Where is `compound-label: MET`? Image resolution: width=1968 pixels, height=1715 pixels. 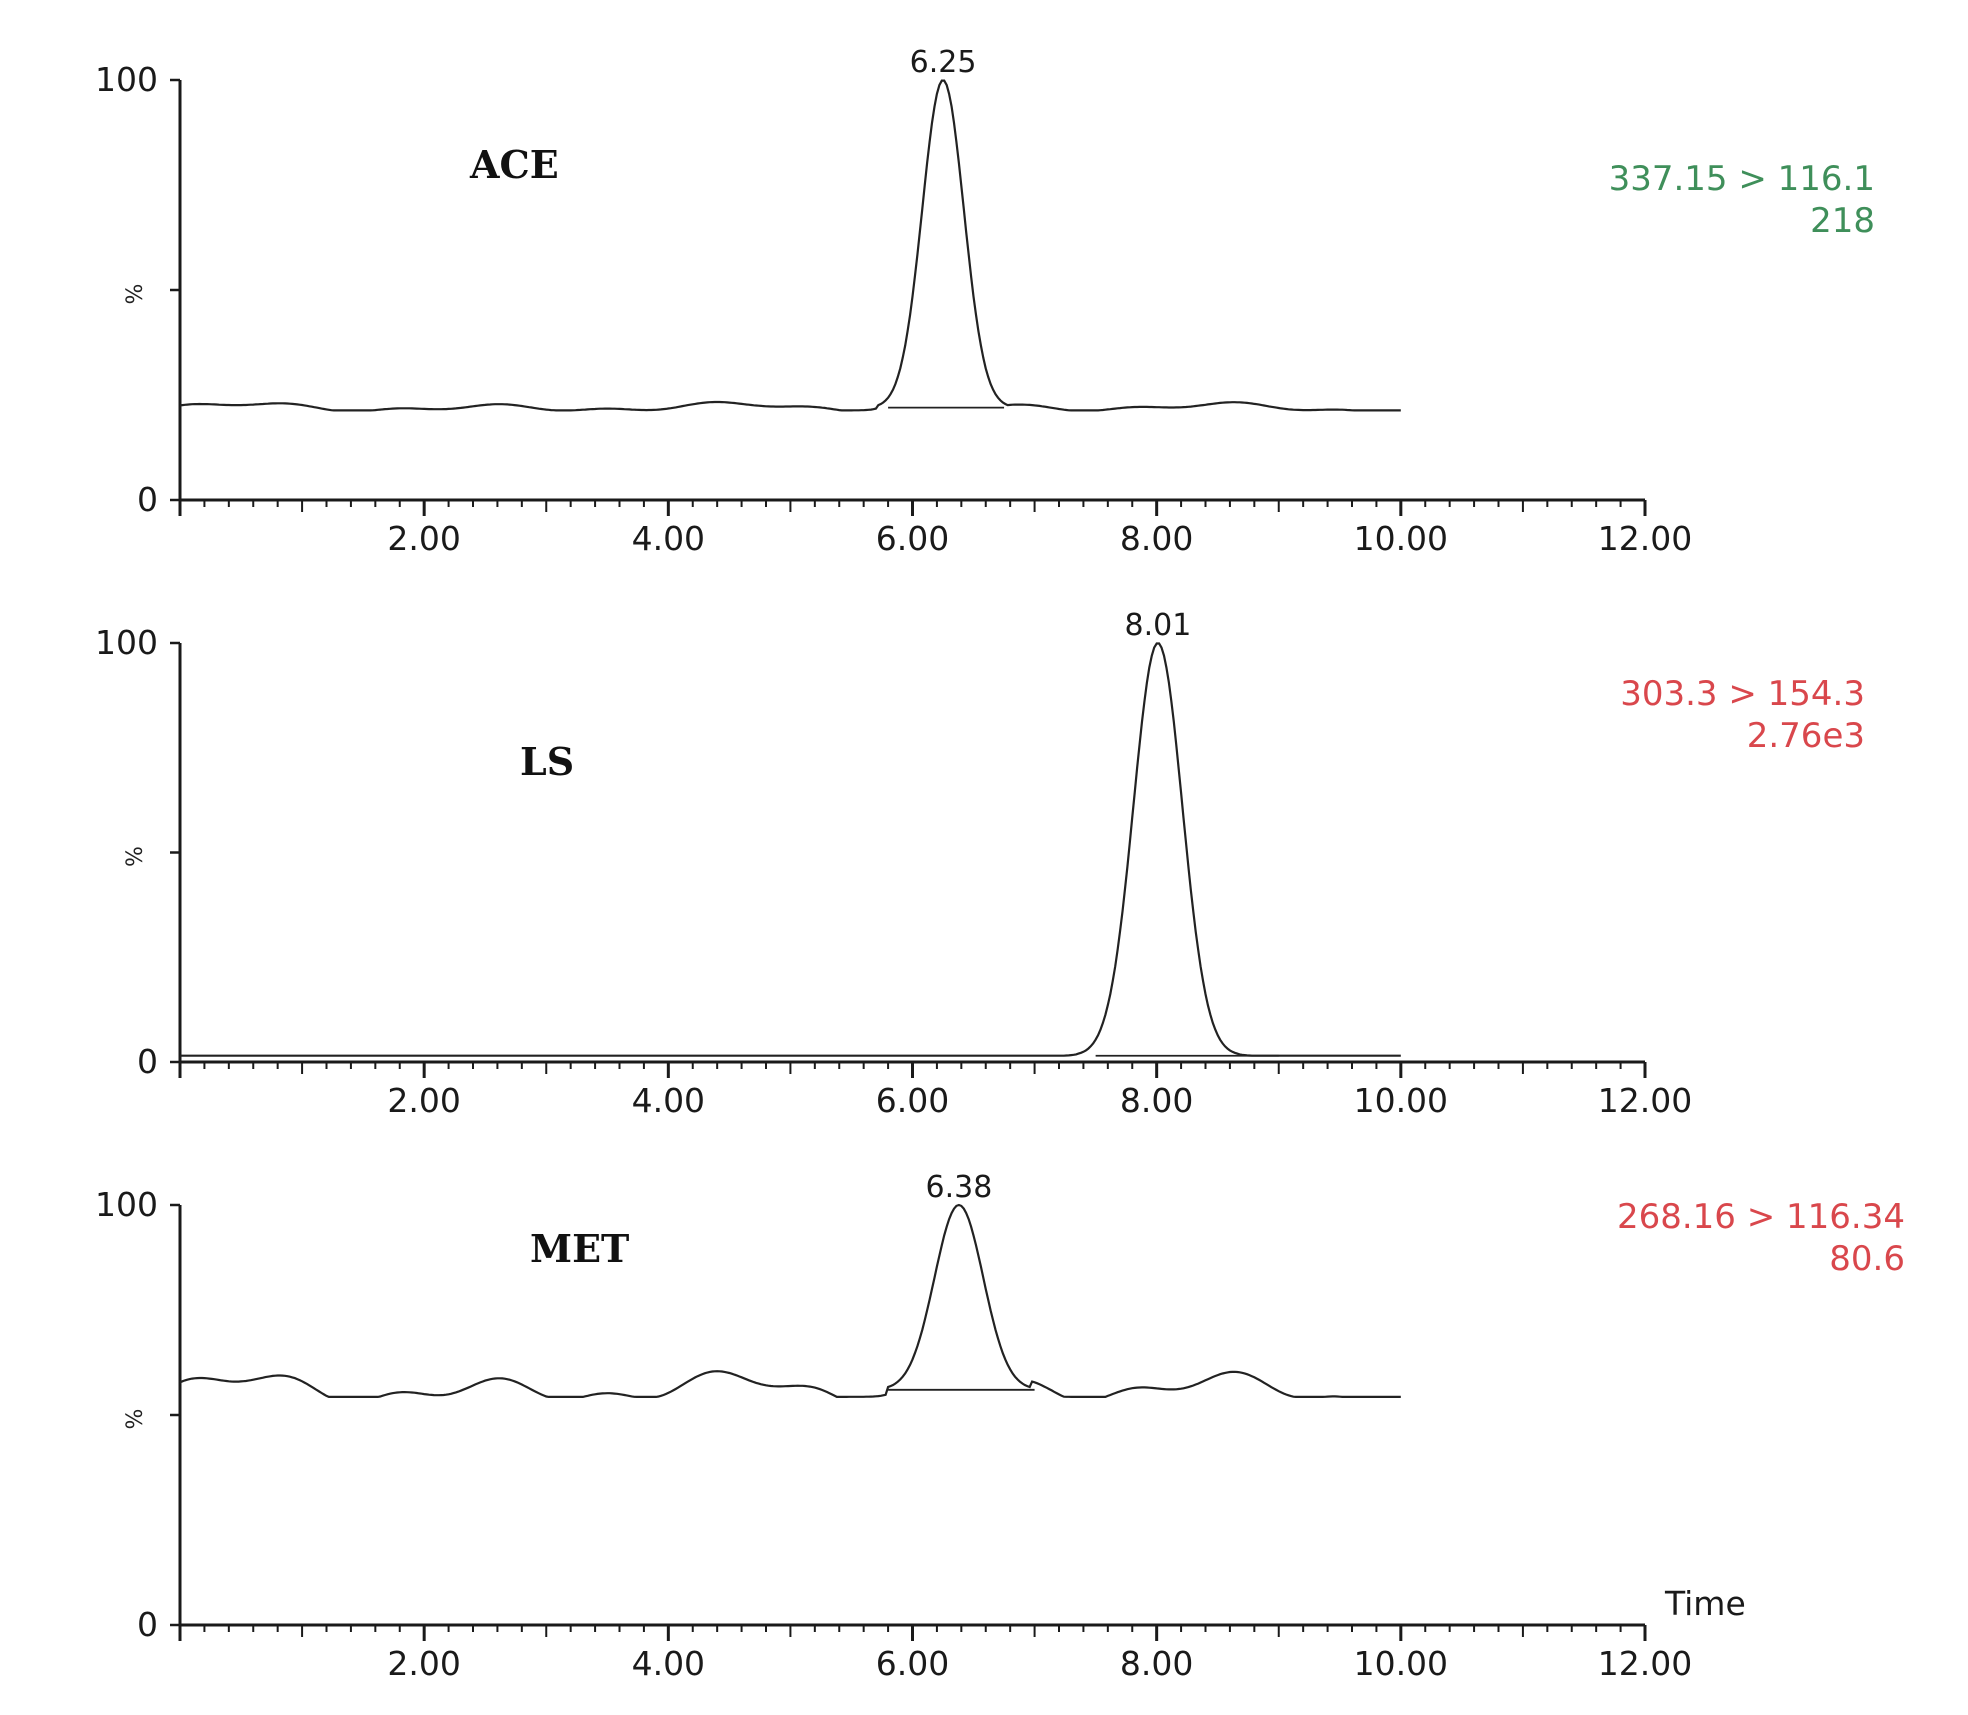 compound-label: MET is located at coordinates (579, 1248).